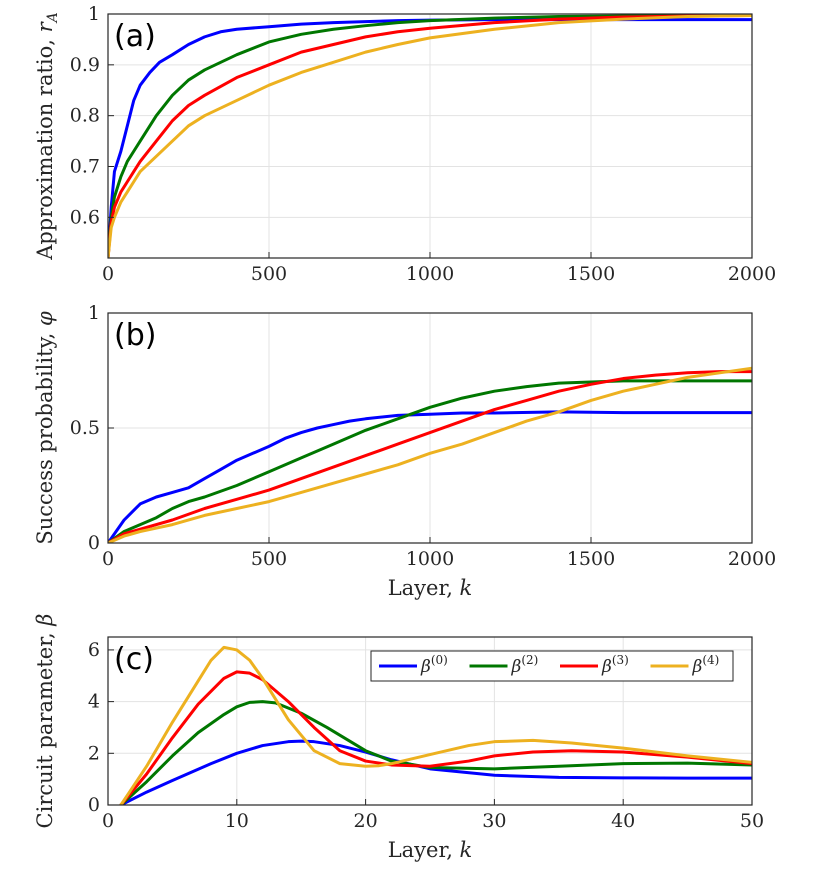 This screenshot has height=878, width=830. Describe the element at coordinates (237, 821) in the screenshot. I see `x-tick-label: 10` at that location.